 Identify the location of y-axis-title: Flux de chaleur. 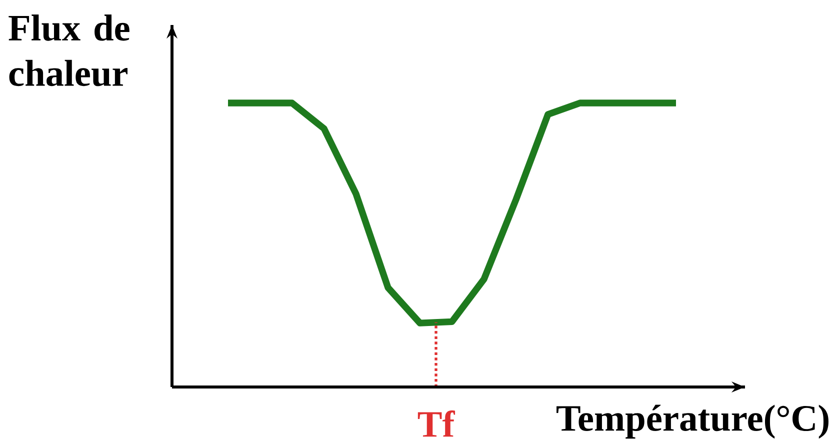
(69, 50).